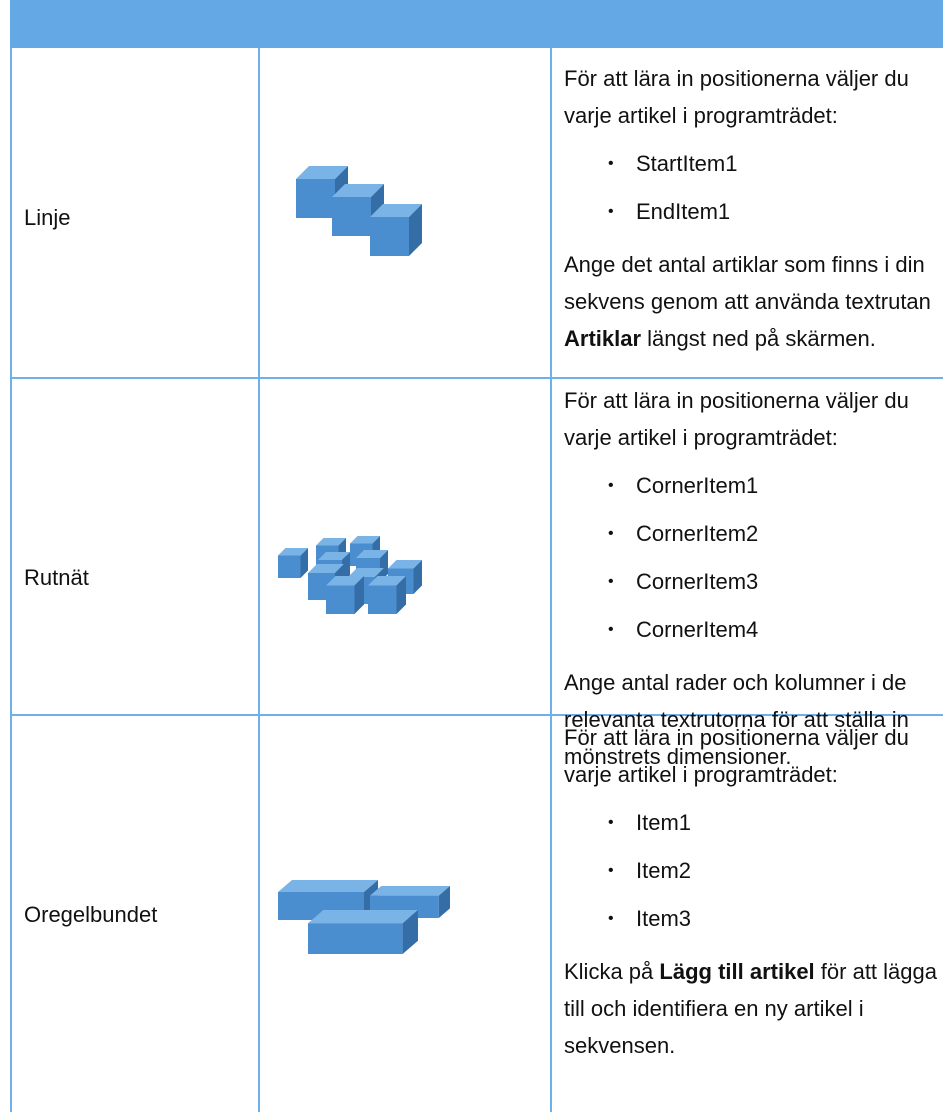  I want to click on list-item: EndItem1, so click(775, 212).